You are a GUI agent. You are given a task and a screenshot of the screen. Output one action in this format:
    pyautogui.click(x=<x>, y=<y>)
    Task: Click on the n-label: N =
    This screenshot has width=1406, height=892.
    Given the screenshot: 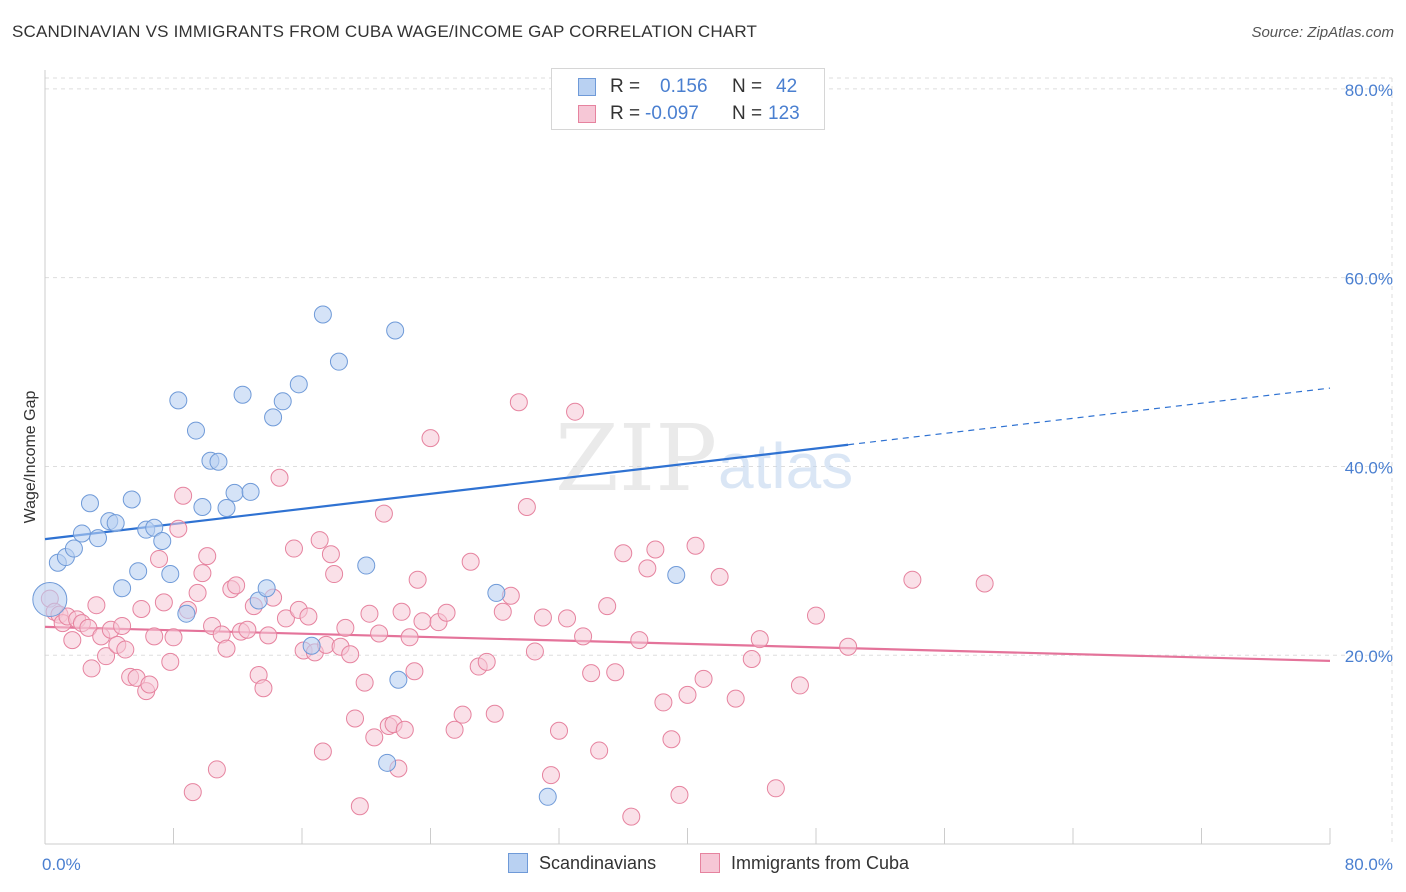 What is the action you would take?
    pyautogui.click(x=747, y=113)
    